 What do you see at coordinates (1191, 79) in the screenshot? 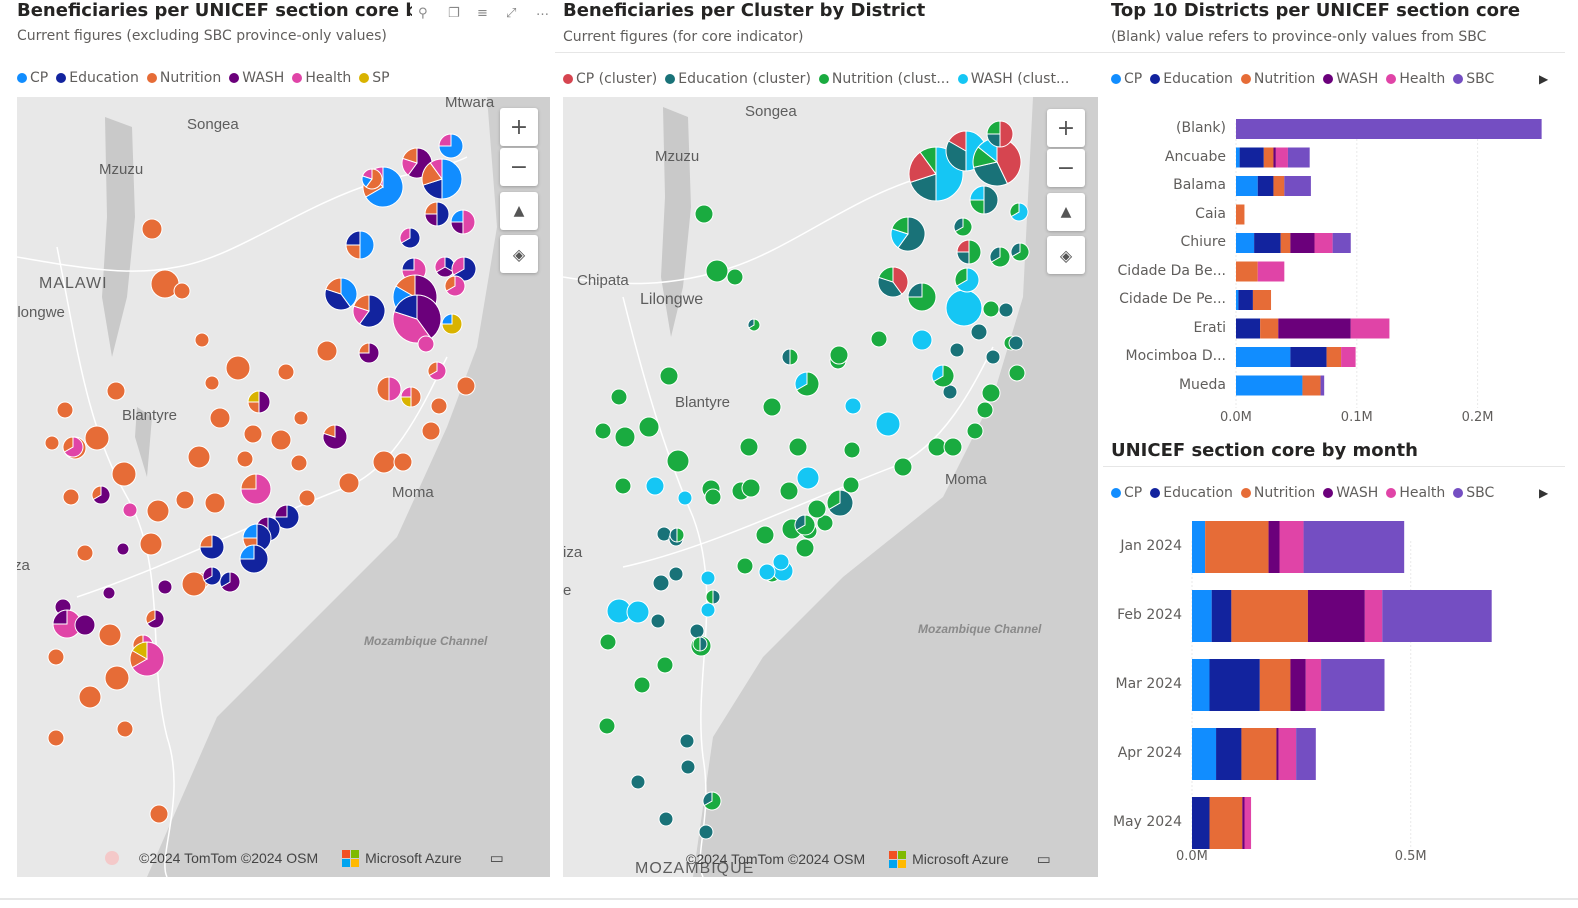
I see `legend-item: Education` at bounding box center [1191, 79].